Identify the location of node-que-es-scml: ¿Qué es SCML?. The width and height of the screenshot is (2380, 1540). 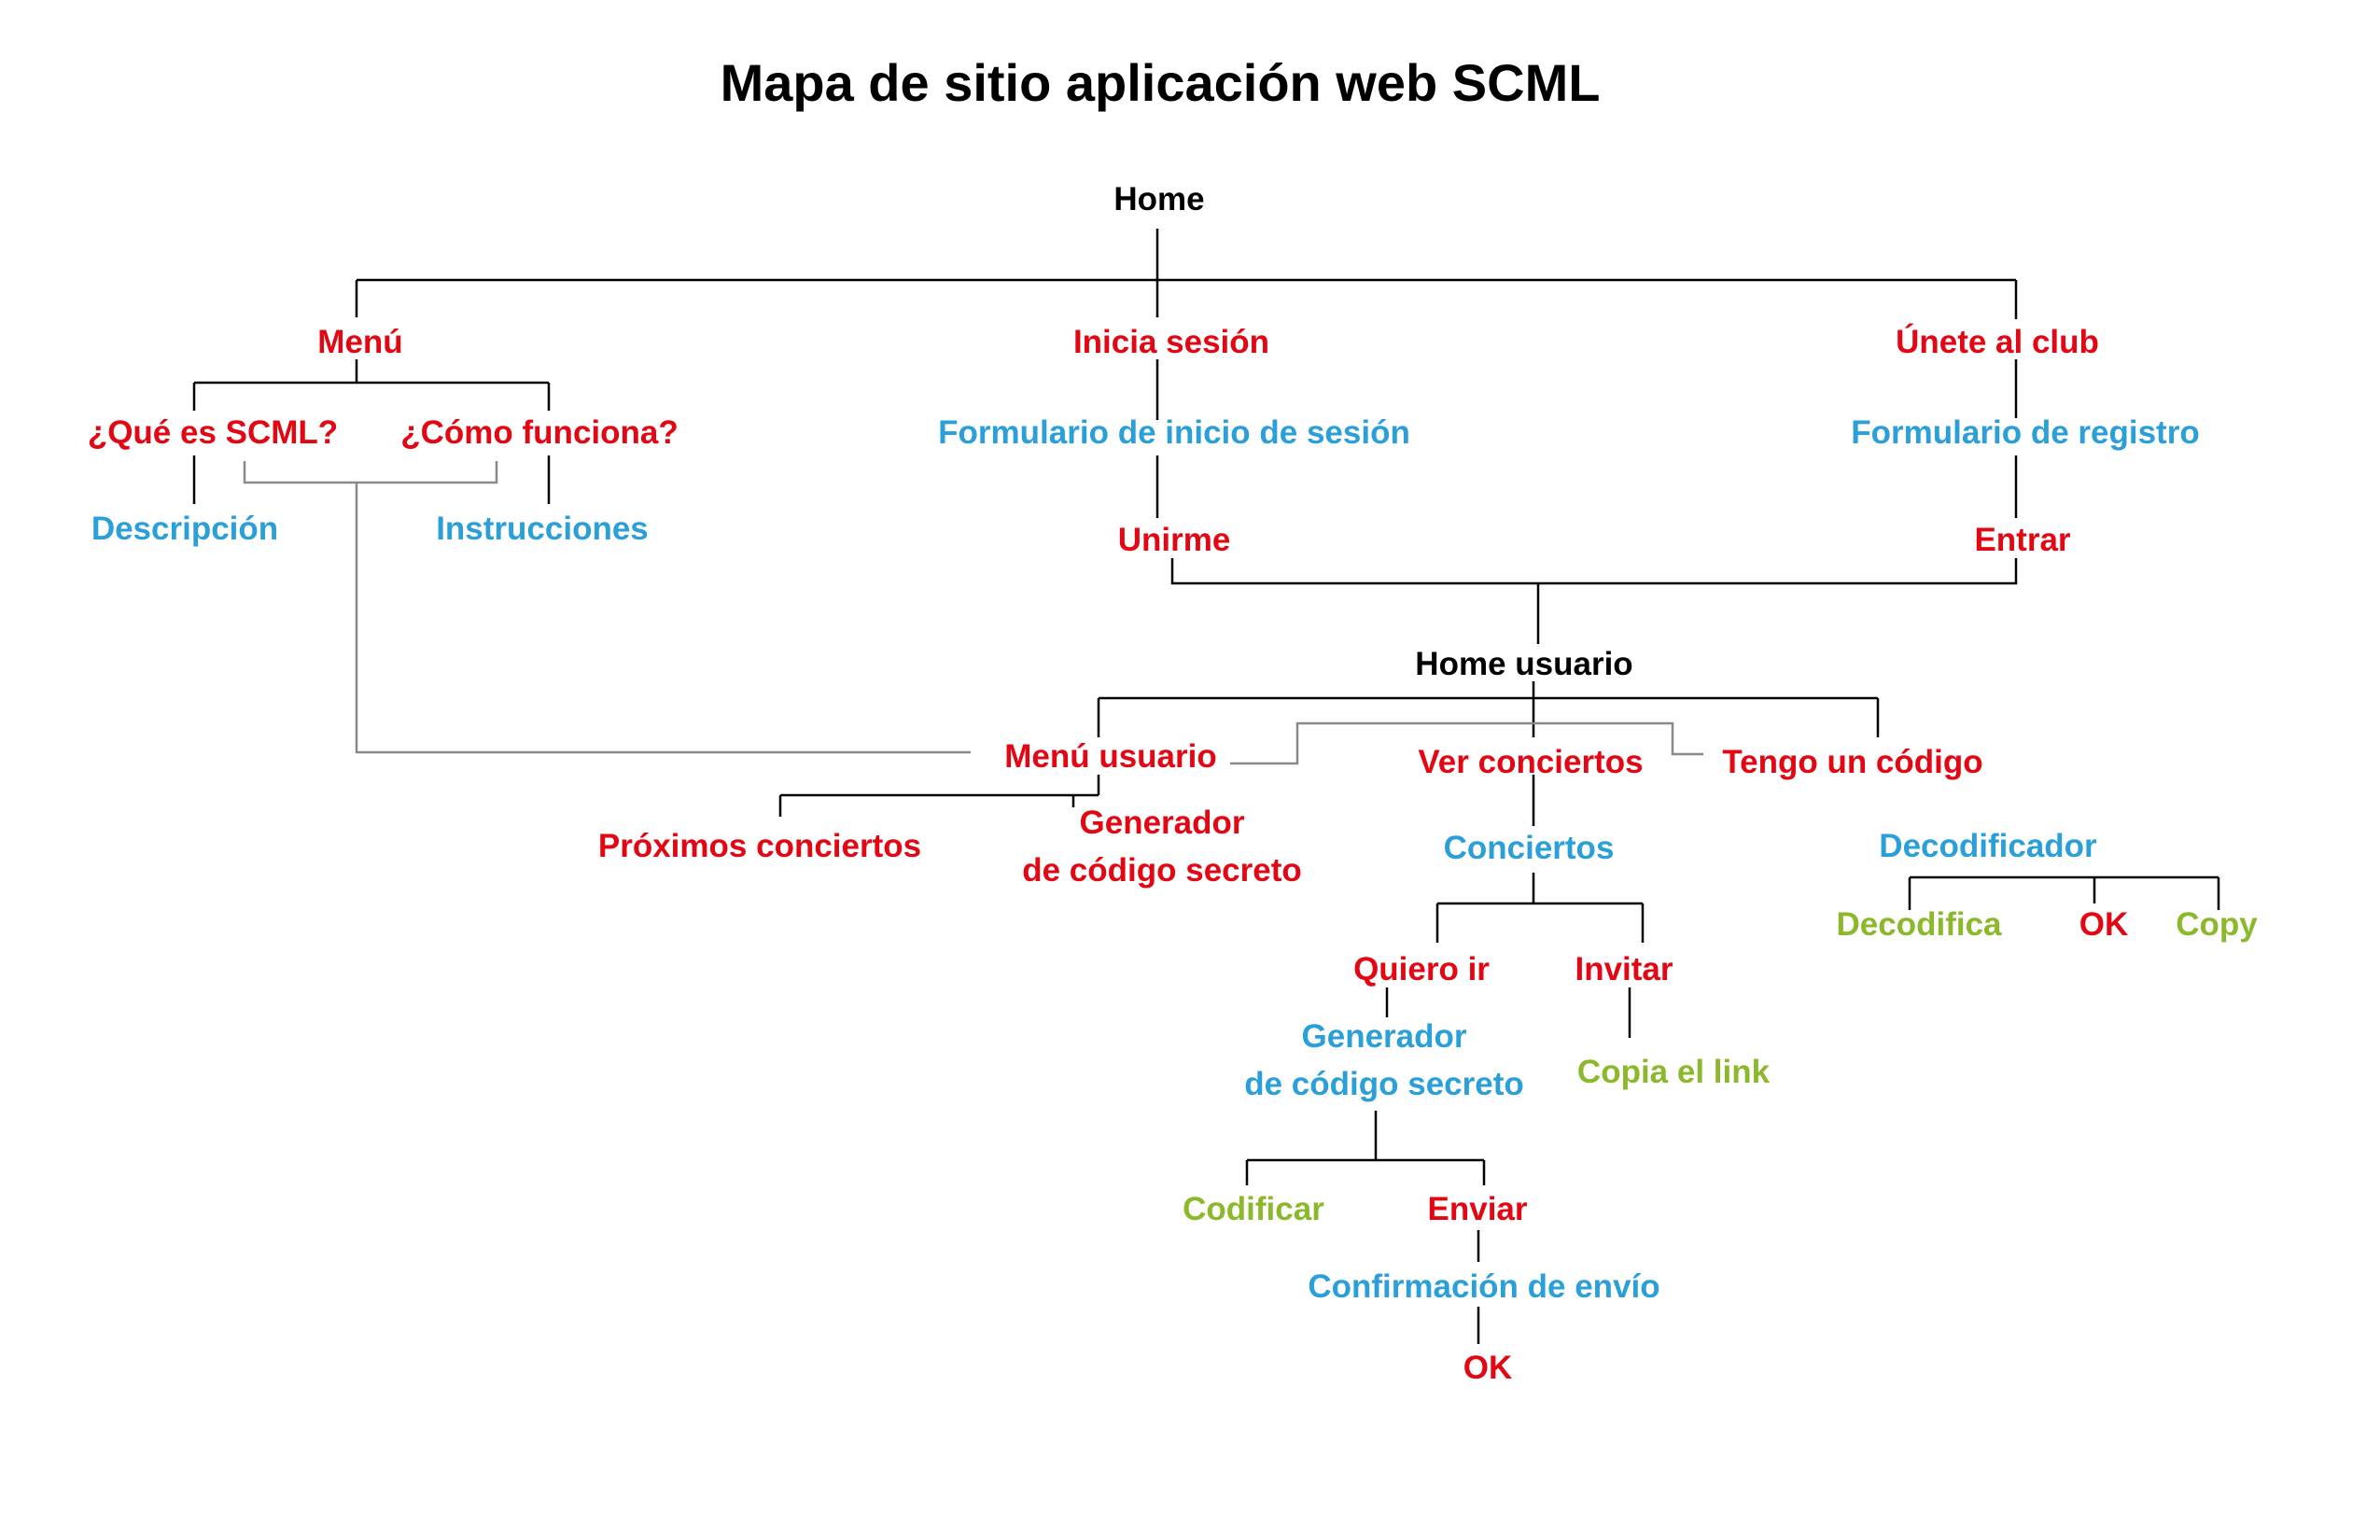
(213, 432).